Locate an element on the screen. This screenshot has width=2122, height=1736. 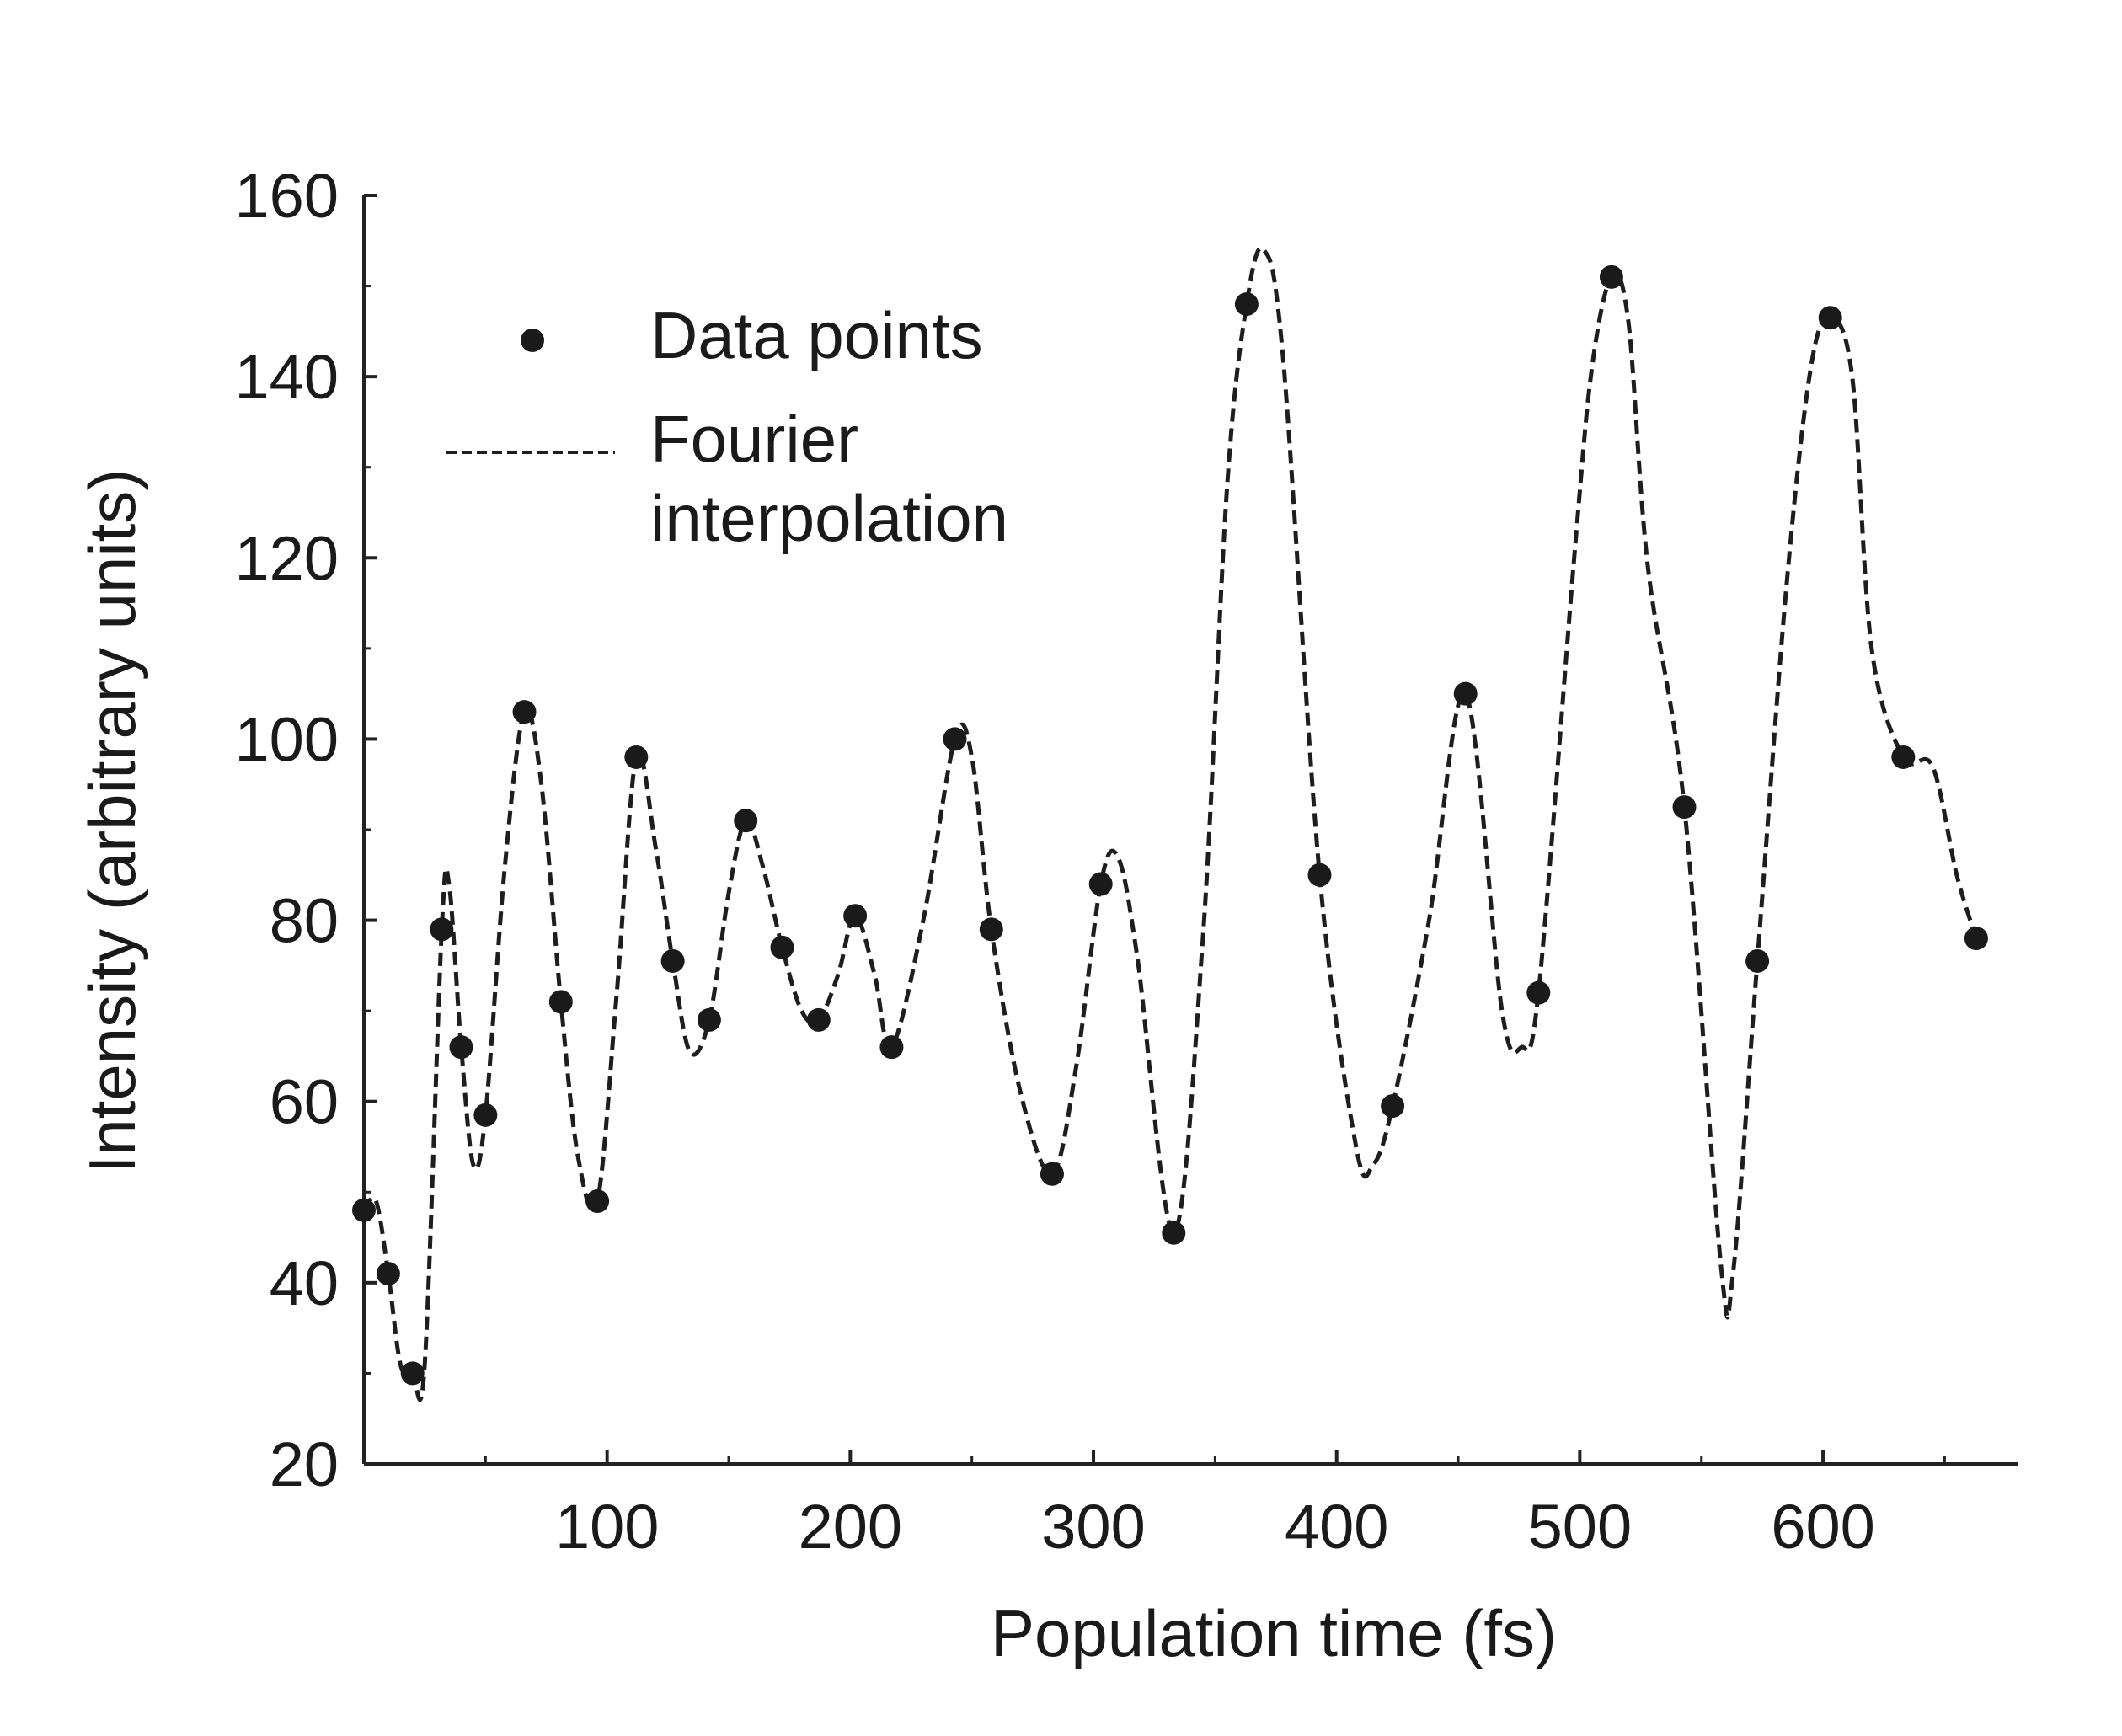
x-tick-label: 600 is located at coordinates (1822, 1527).